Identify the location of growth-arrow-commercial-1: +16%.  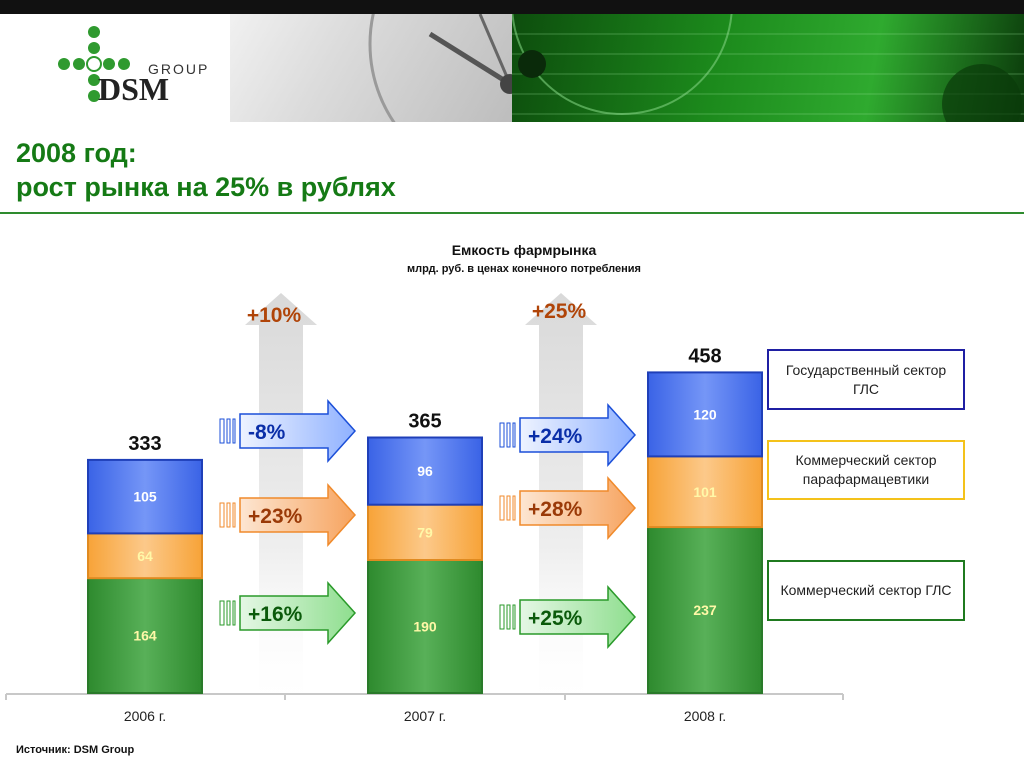
(288, 613).